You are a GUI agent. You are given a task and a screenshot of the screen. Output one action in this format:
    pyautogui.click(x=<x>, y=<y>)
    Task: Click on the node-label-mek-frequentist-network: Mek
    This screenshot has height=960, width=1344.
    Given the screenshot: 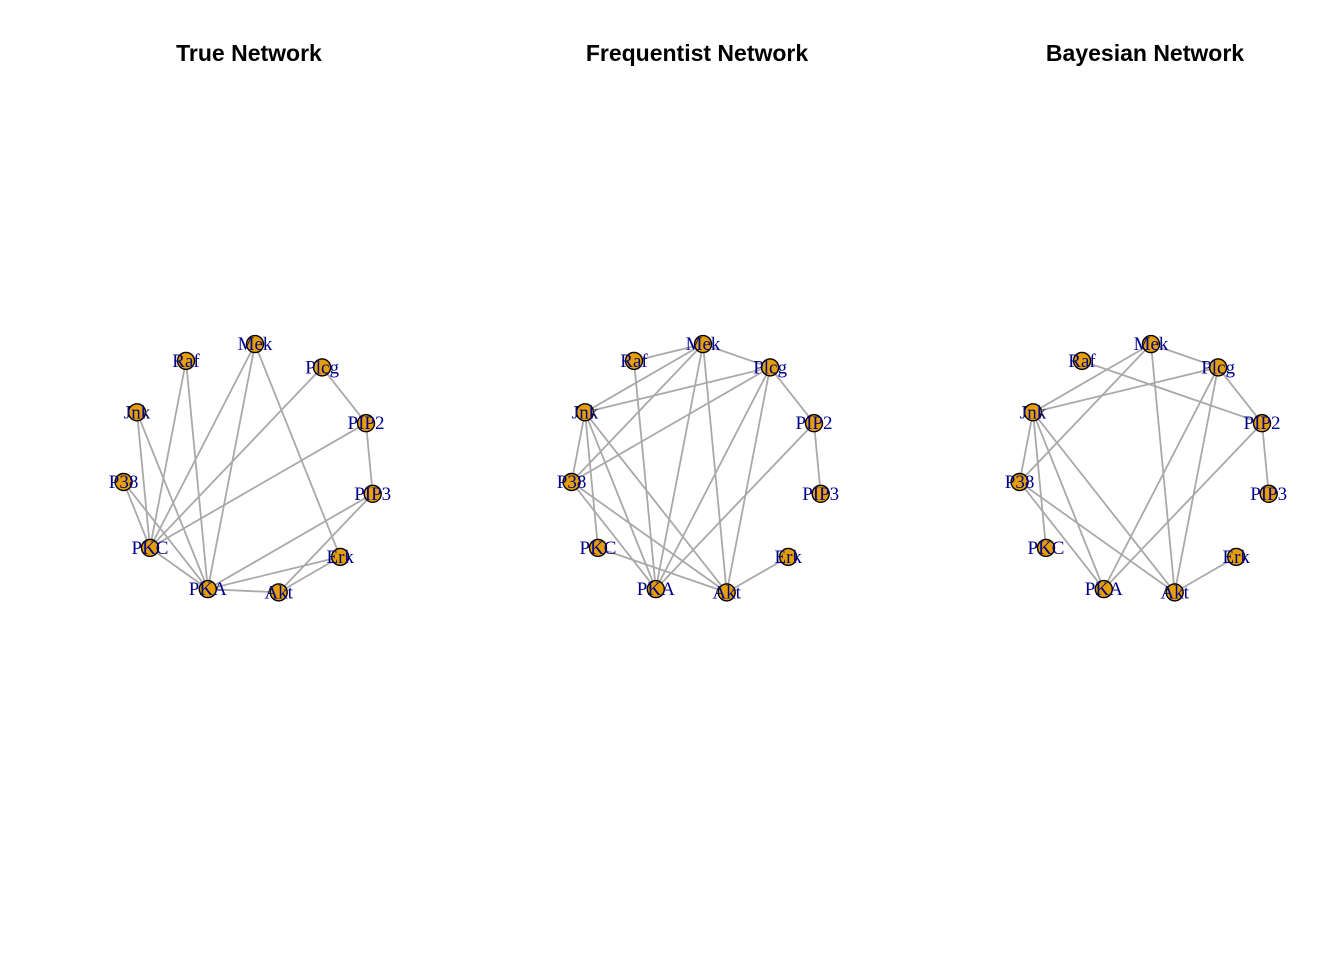 What is the action you would take?
    pyautogui.click(x=703, y=344)
    